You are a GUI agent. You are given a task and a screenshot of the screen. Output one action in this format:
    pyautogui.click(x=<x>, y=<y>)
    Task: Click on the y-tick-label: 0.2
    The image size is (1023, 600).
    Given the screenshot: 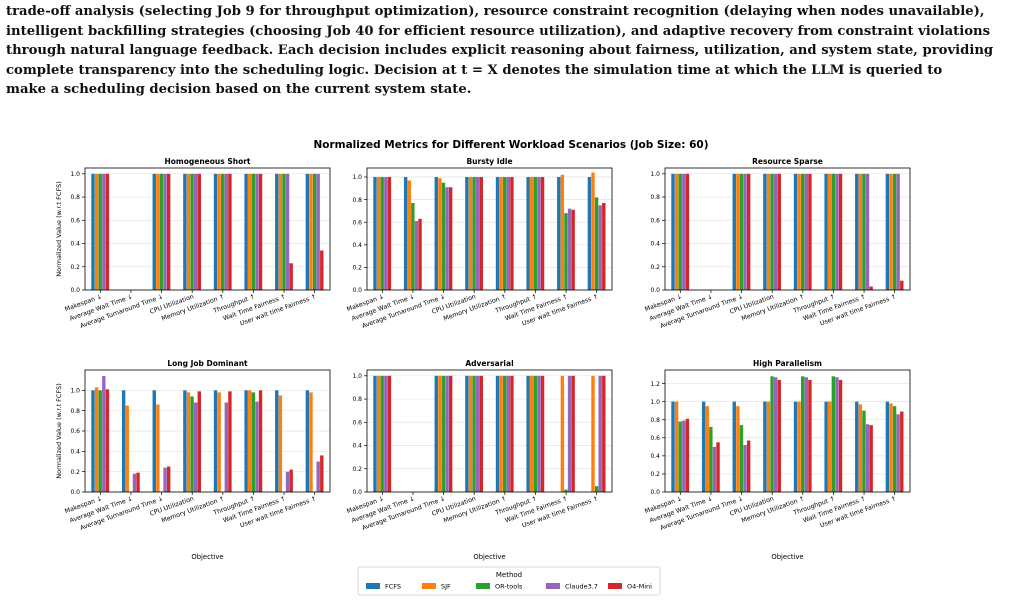 What is the action you would take?
    pyautogui.click(x=357, y=268)
    